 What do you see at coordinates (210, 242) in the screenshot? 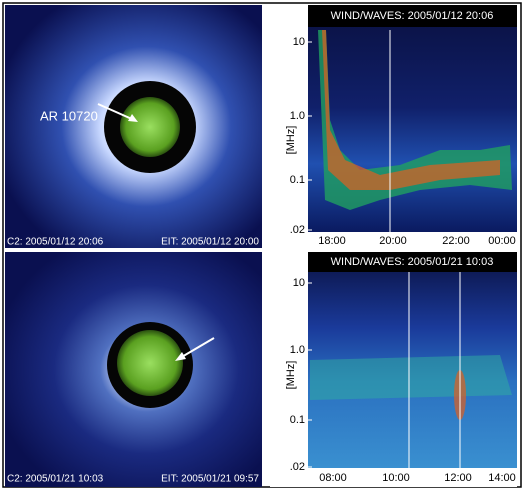
I see `caption-right: EIT: 2005/01/12 20:00` at bounding box center [210, 242].